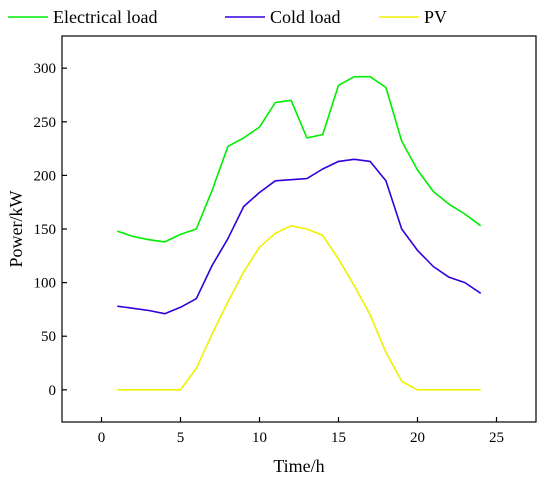 The height and width of the screenshot is (485, 550). I want to click on y-tick-label: 0, so click(53, 391).